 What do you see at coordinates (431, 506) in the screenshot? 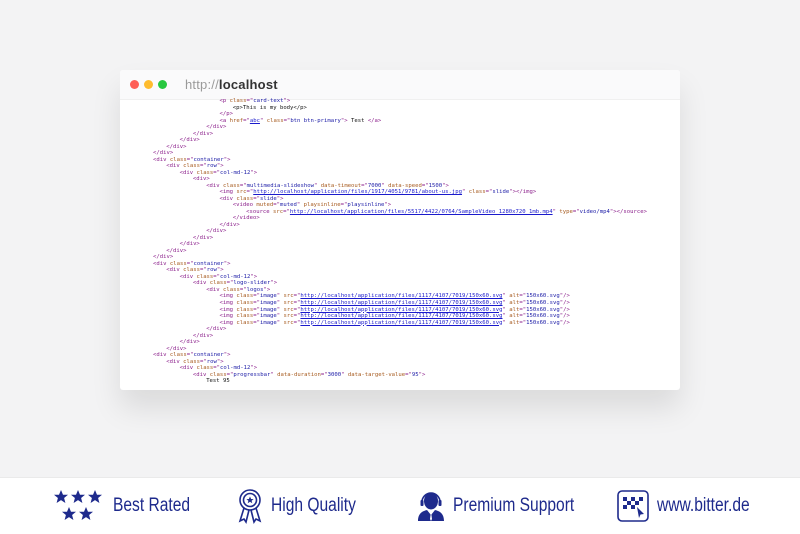
I see `headset-agent-icon` at bounding box center [431, 506].